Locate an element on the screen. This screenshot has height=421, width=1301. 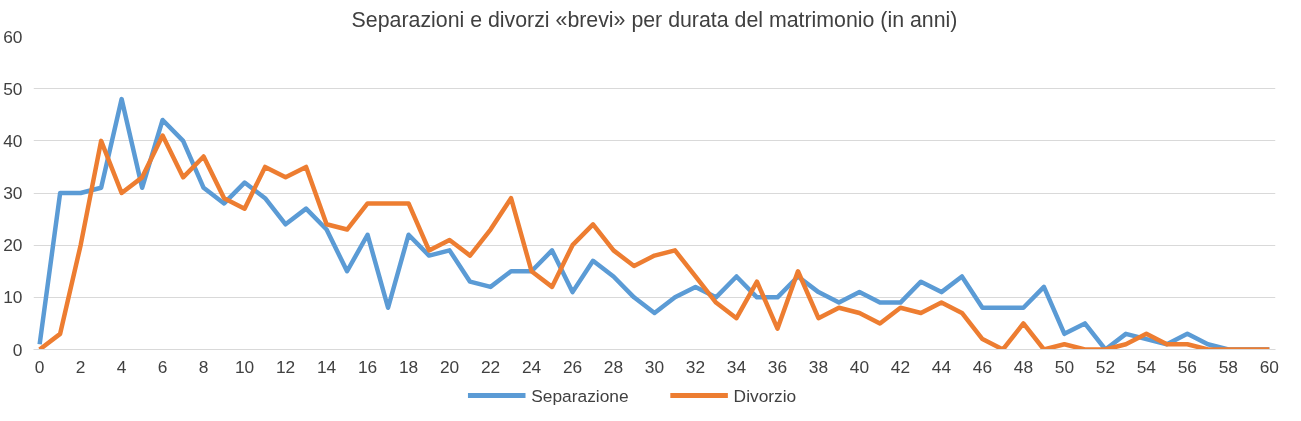
x-tick-label: 4 is located at coordinates (121, 366).